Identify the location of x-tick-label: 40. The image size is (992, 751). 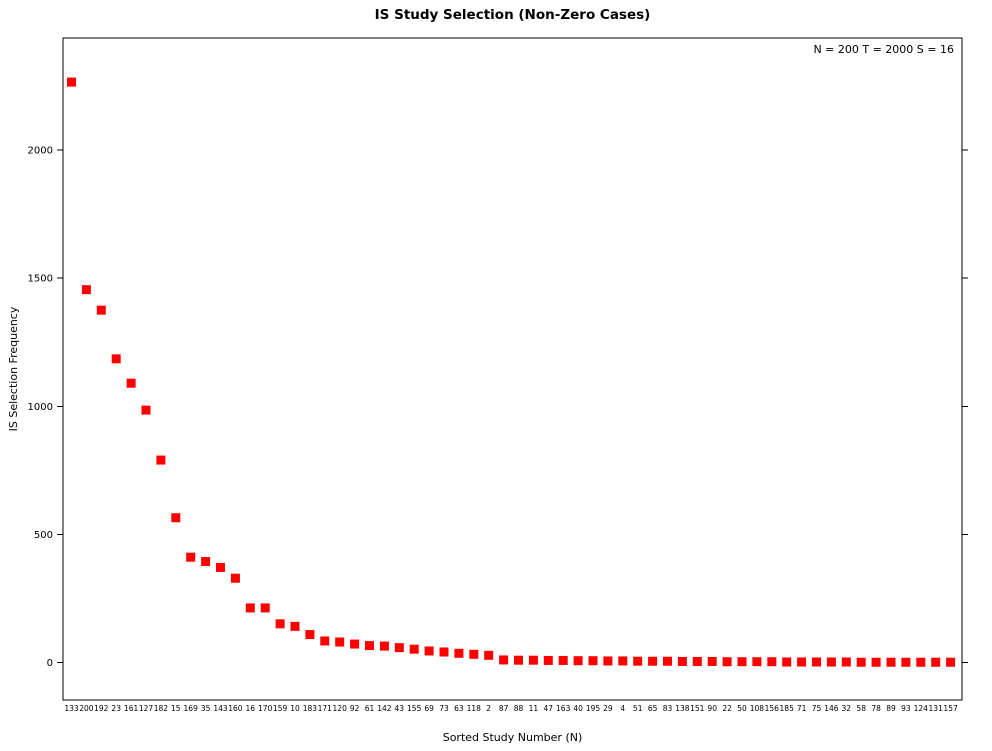
(578, 708).